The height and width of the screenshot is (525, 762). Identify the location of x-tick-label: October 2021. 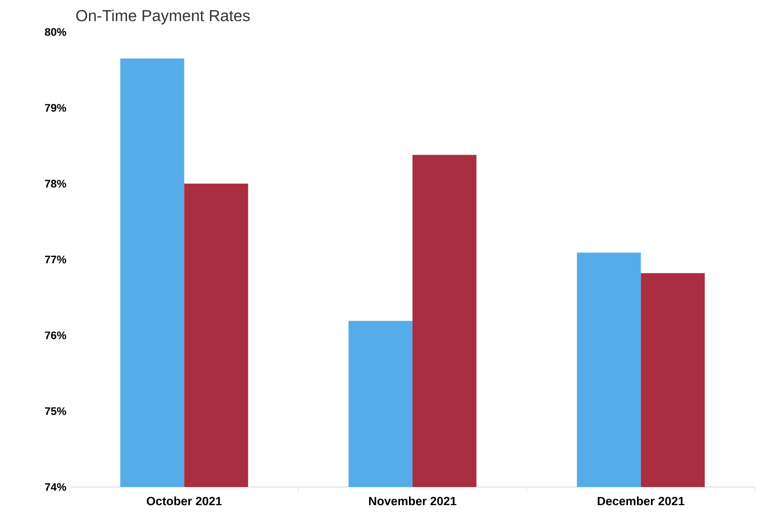
(184, 501).